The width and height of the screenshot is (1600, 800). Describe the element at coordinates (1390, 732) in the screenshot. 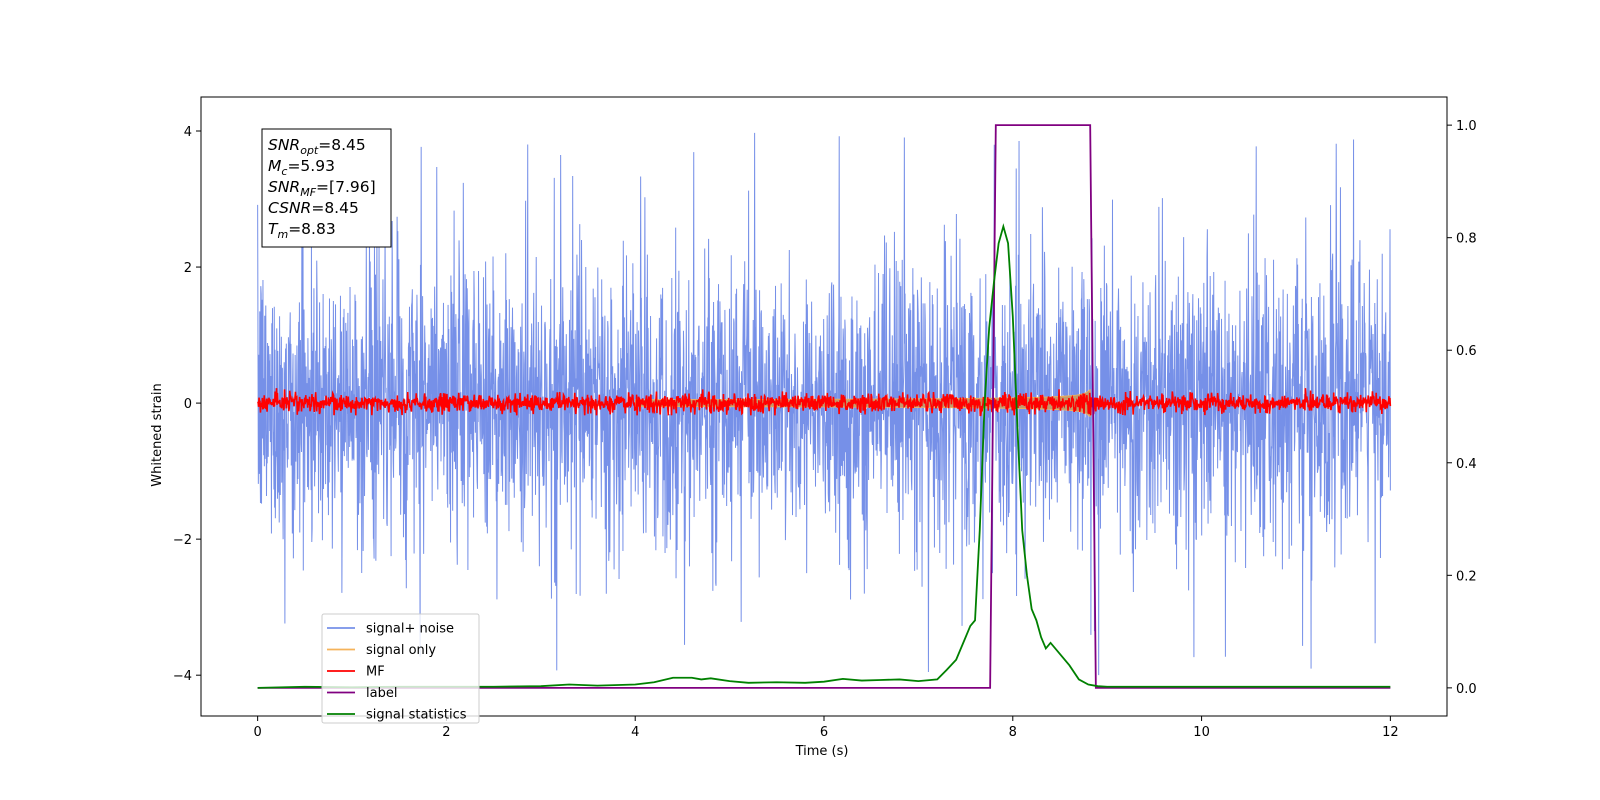

I see `x-tick-label: 12` at that location.